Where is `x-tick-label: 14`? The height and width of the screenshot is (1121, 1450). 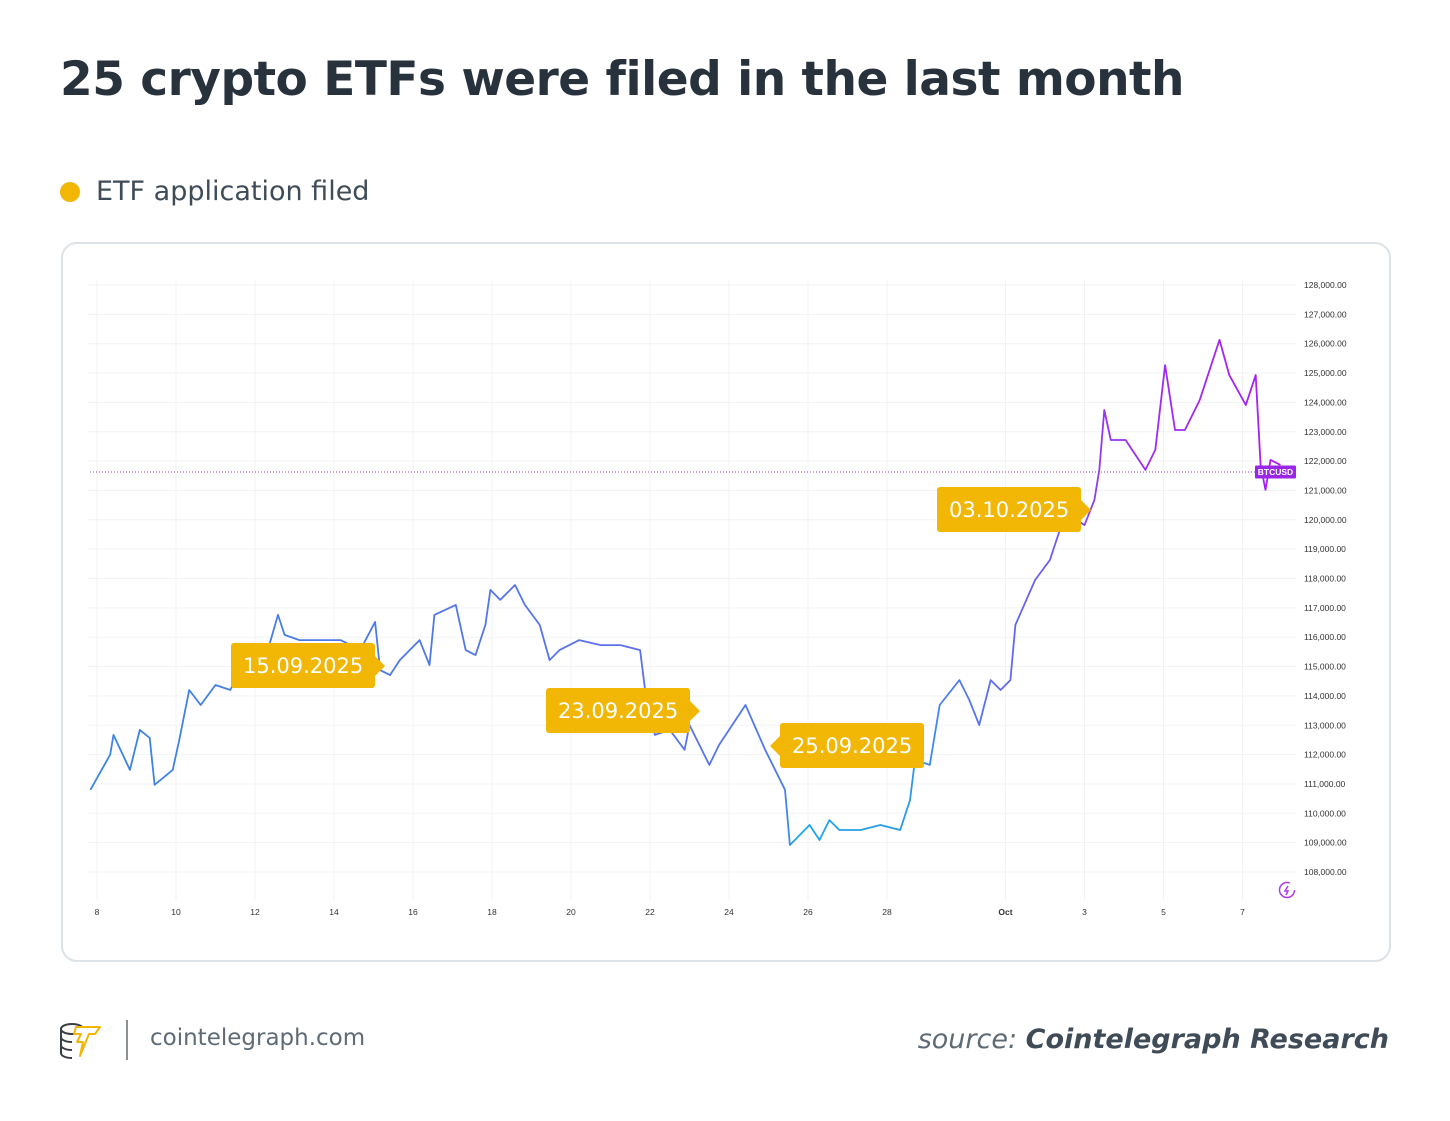 x-tick-label: 14 is located at coordinates (334, 912).